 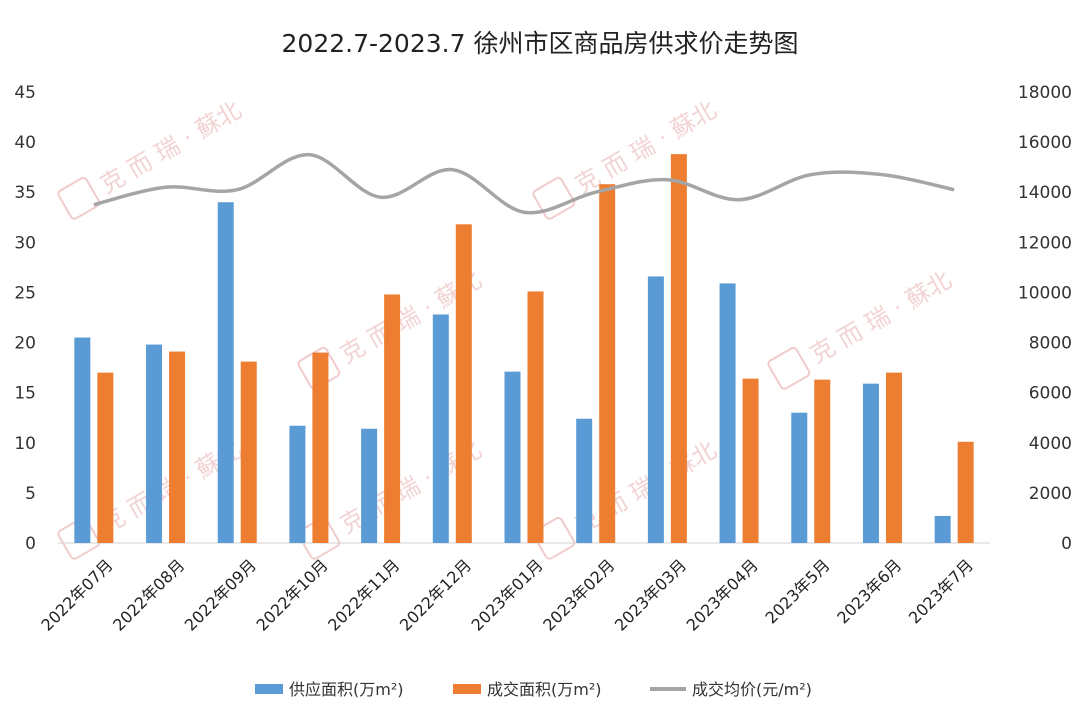 What do you see at coordinates (1045, 143) in the screenshot?
I see `y-right-tick-label: 16000` at bounding box center [1045, 143].